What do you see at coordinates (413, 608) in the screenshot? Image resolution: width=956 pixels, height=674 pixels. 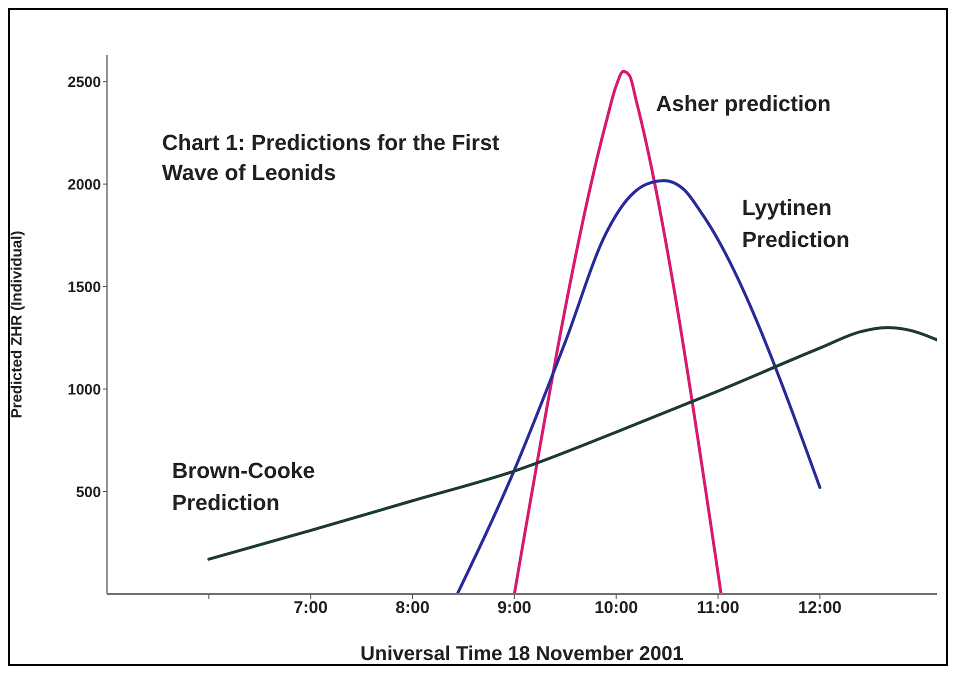 I see `x-tick-label: 8:00` at bounding box center [413, 608].